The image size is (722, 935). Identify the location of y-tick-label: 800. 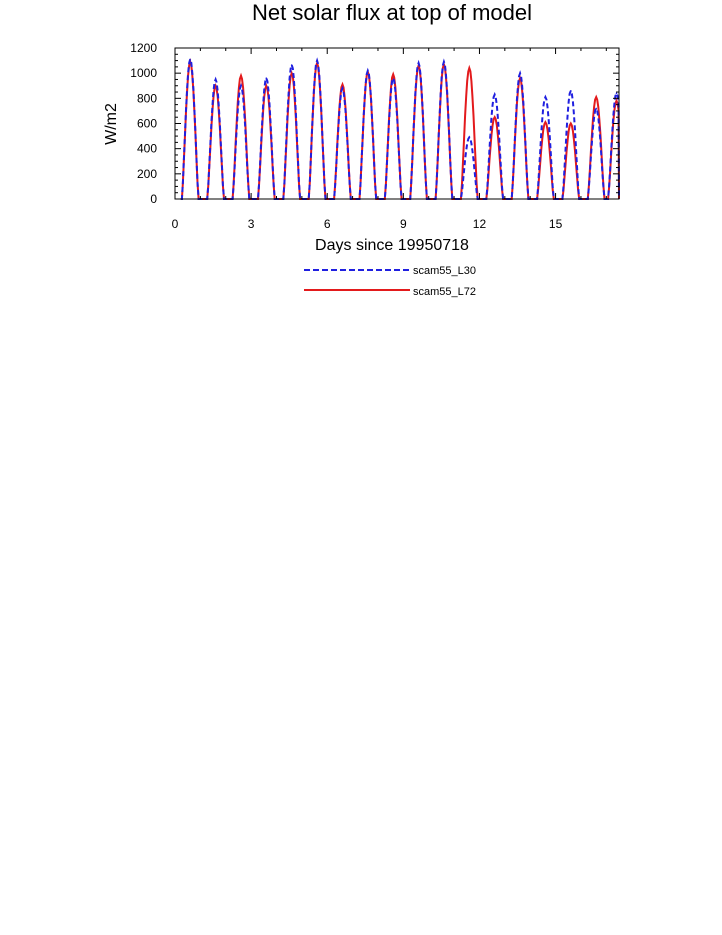
(147, 98).